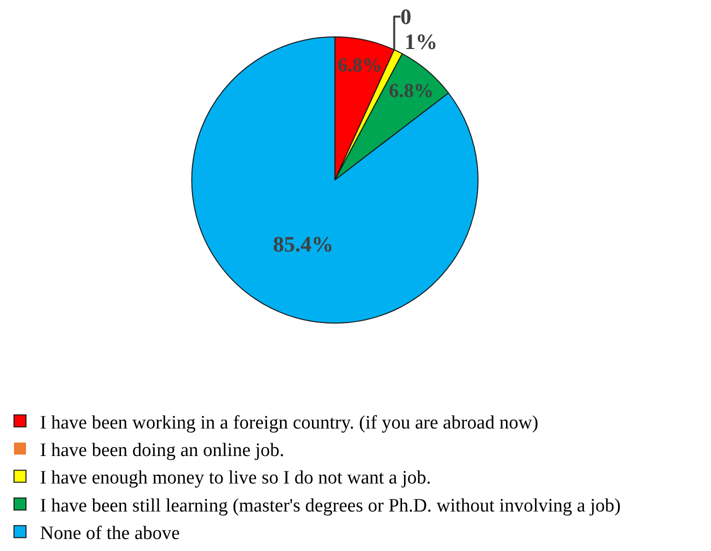  I want to click on data-label: 85.4%, so click(303, 244).